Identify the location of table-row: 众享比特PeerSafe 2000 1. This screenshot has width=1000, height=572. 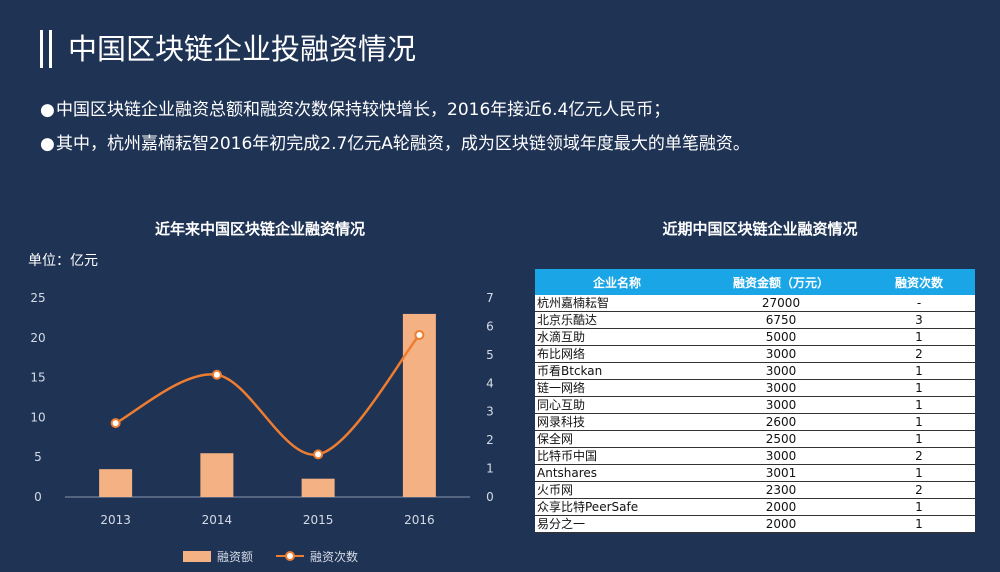
(755, 507).